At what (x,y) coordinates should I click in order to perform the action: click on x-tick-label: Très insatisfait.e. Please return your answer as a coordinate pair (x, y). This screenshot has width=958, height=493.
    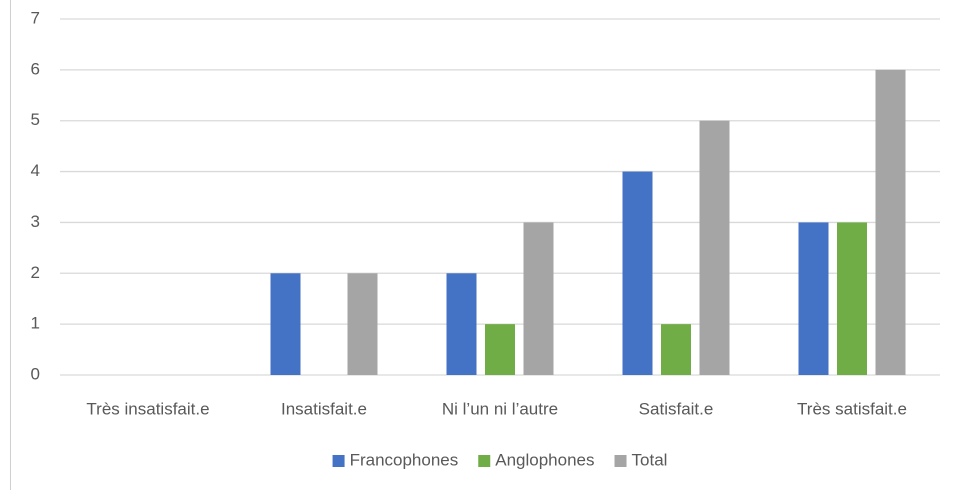
    Looking at the image, I should click on (147, 408).